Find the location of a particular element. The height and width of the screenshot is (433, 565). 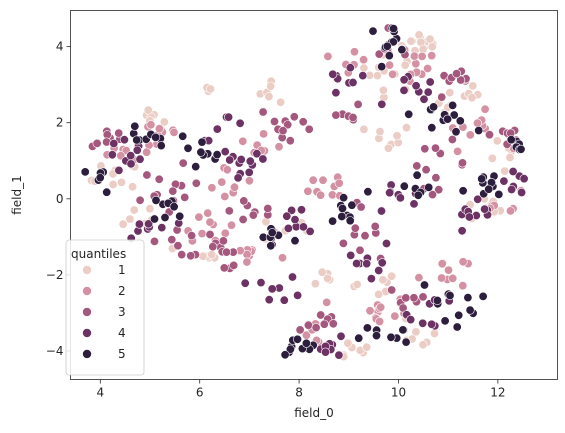

y-axis-title: field_1 is located at coordinates (17, 195).